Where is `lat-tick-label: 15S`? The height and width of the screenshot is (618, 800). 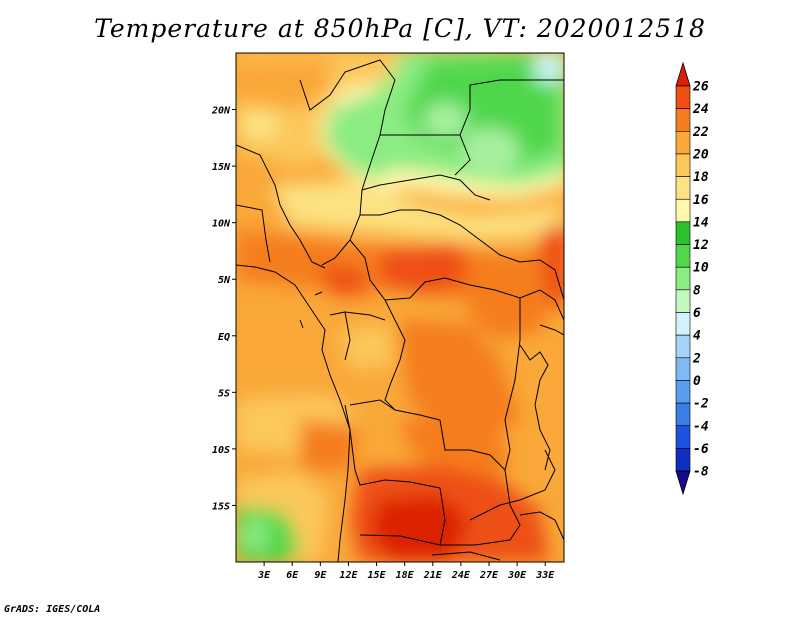
lat-tick-label: 15S is located at coordinates (221, 506).